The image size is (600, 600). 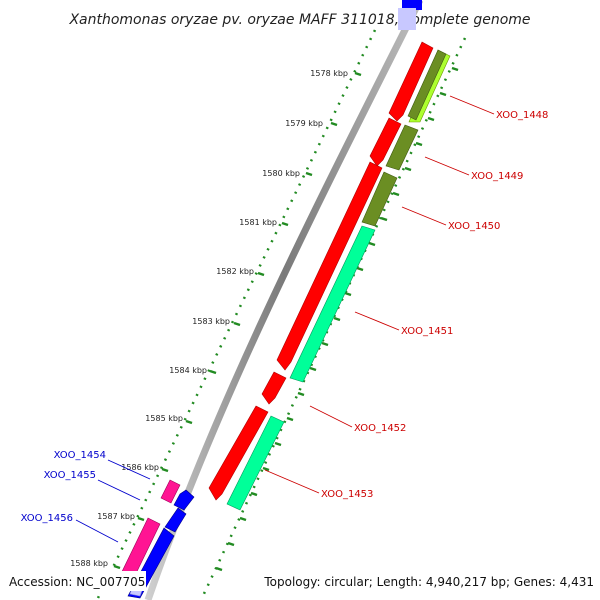 I want to click on kbp-label: 1578 kbp, so click(x=329, y=73).